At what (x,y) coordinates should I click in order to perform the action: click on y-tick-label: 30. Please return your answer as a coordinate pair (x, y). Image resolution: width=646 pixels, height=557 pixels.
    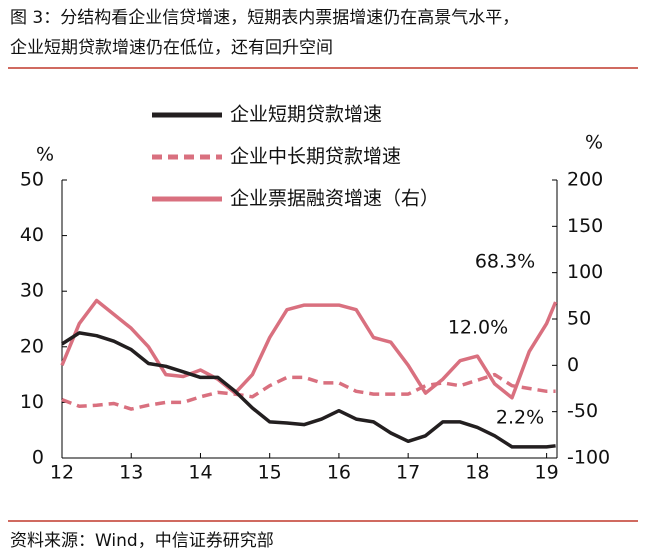
    Looking at the image, I should click on (32, 291).